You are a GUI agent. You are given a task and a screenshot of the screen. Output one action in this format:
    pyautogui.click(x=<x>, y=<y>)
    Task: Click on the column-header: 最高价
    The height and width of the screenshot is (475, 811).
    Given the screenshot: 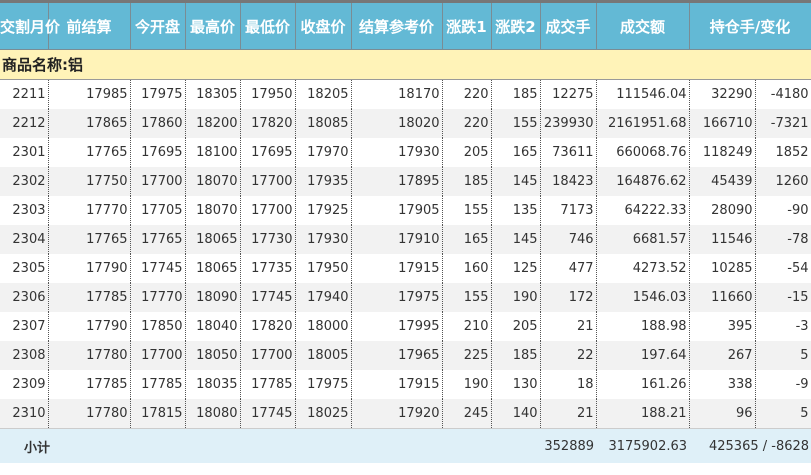 What is the action you would take?
    pyautogui.click(x=213, y=26)
    